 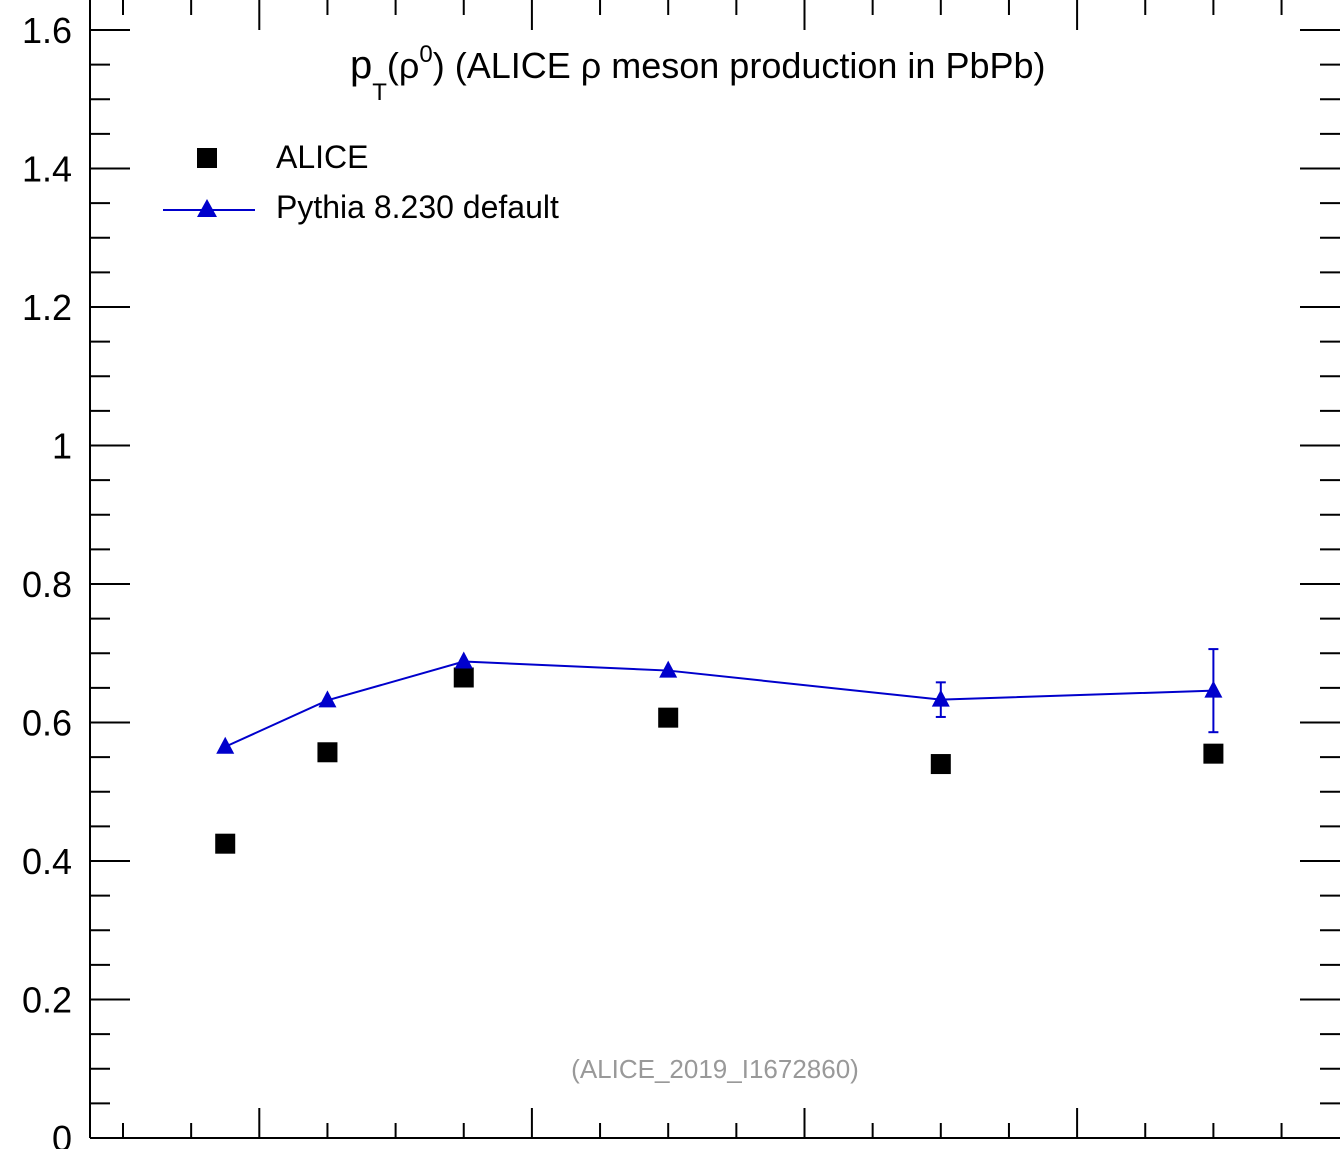 What do you see at coordinates (47, 169) in the screenshot?
I see `y-tick-label: 1.4` at bounding box center [47, 169].